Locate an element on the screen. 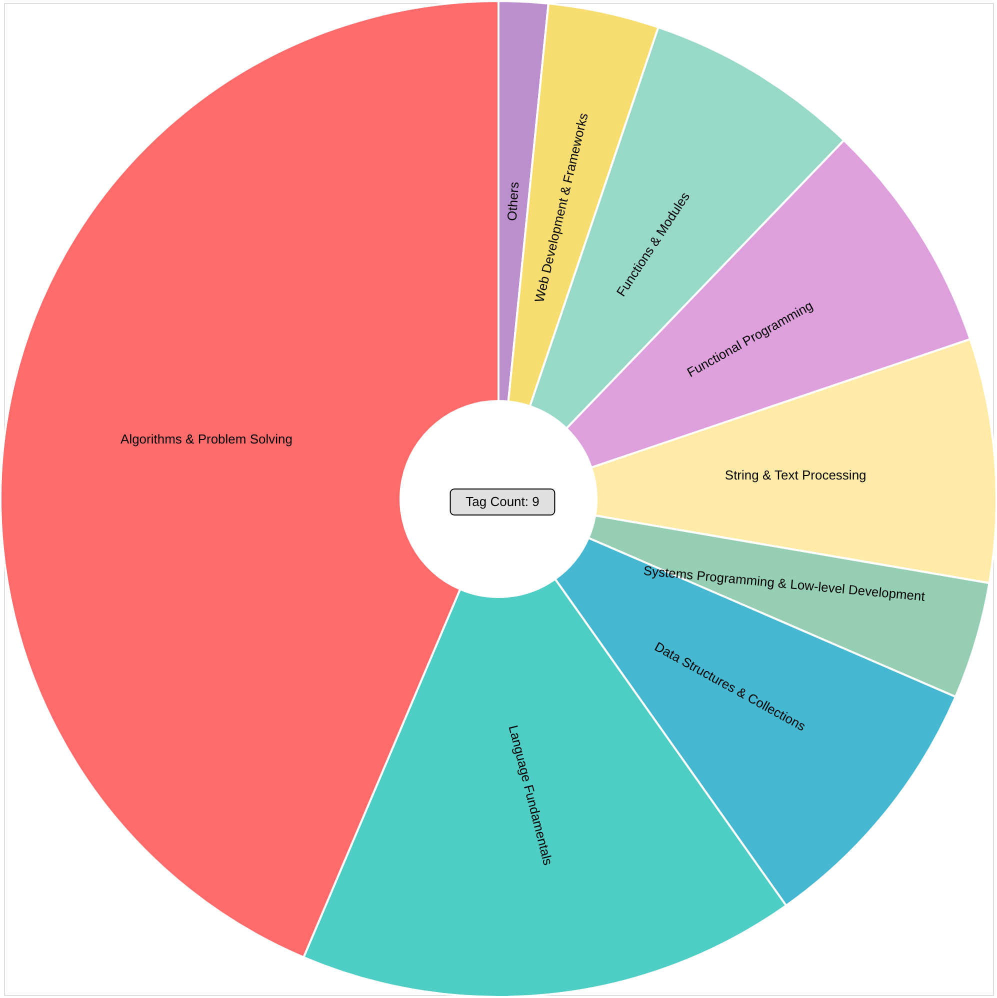 Image resolution: width=997 pixels, height=998 pixels. slice-label: String & Text Processing is located at coordinates (795, 475).